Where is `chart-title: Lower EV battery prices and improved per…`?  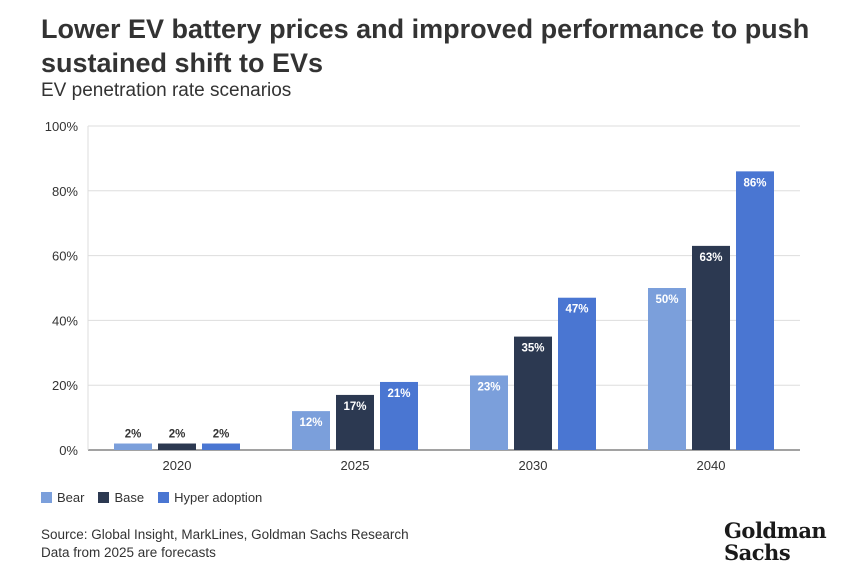
chart-title: Lower EV battery prices and improved per… is located at coordinates (425, 46).